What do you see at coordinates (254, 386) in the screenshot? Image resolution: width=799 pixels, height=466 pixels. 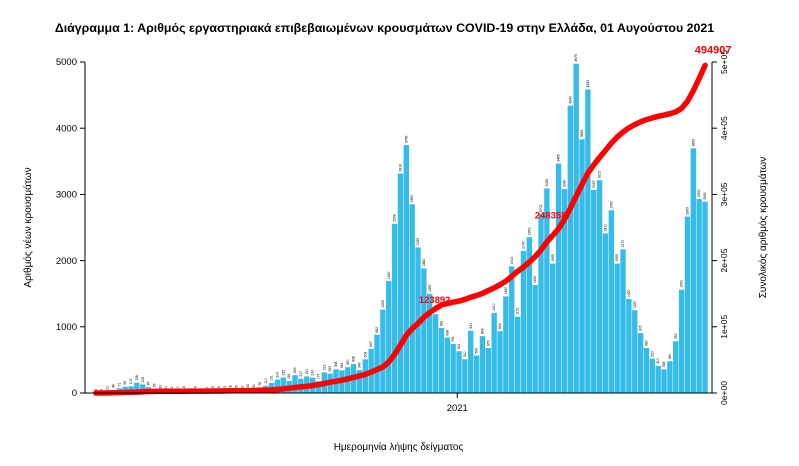 I see `bar-value-label: 43` at bounding box center [254, 386].